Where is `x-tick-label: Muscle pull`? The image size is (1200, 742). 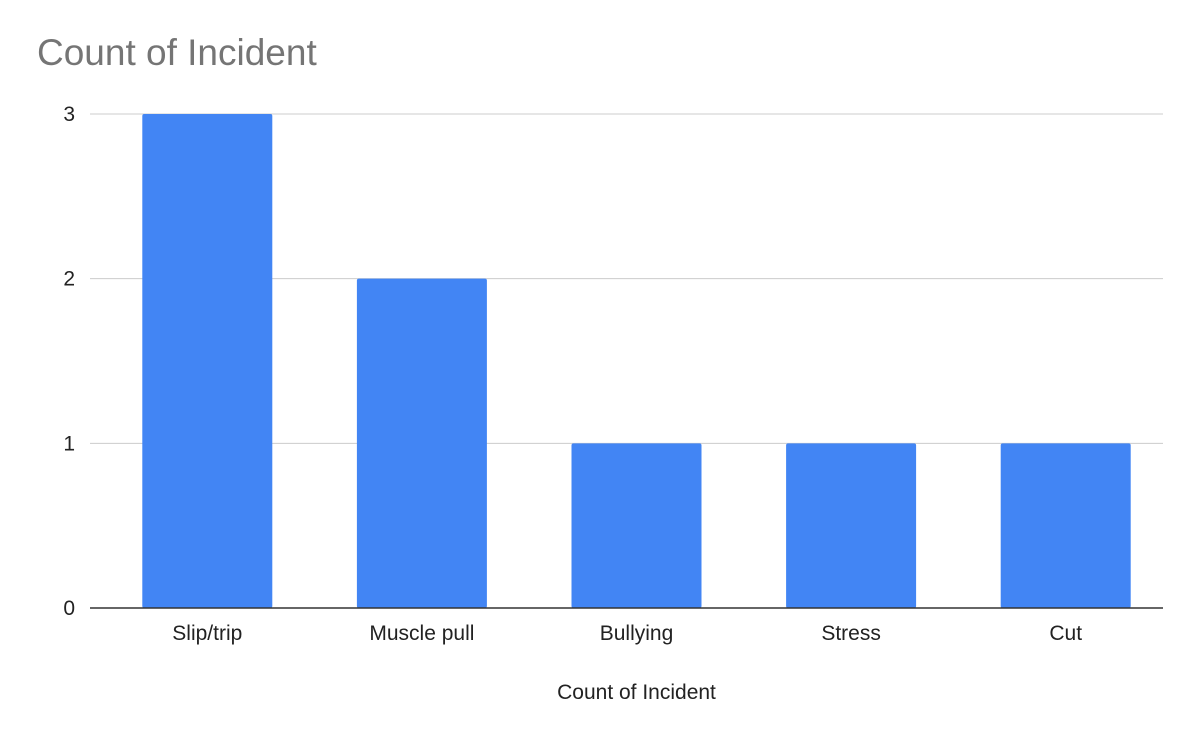 x-tick-label: Muscle pull is located at coordinates (421, 633).